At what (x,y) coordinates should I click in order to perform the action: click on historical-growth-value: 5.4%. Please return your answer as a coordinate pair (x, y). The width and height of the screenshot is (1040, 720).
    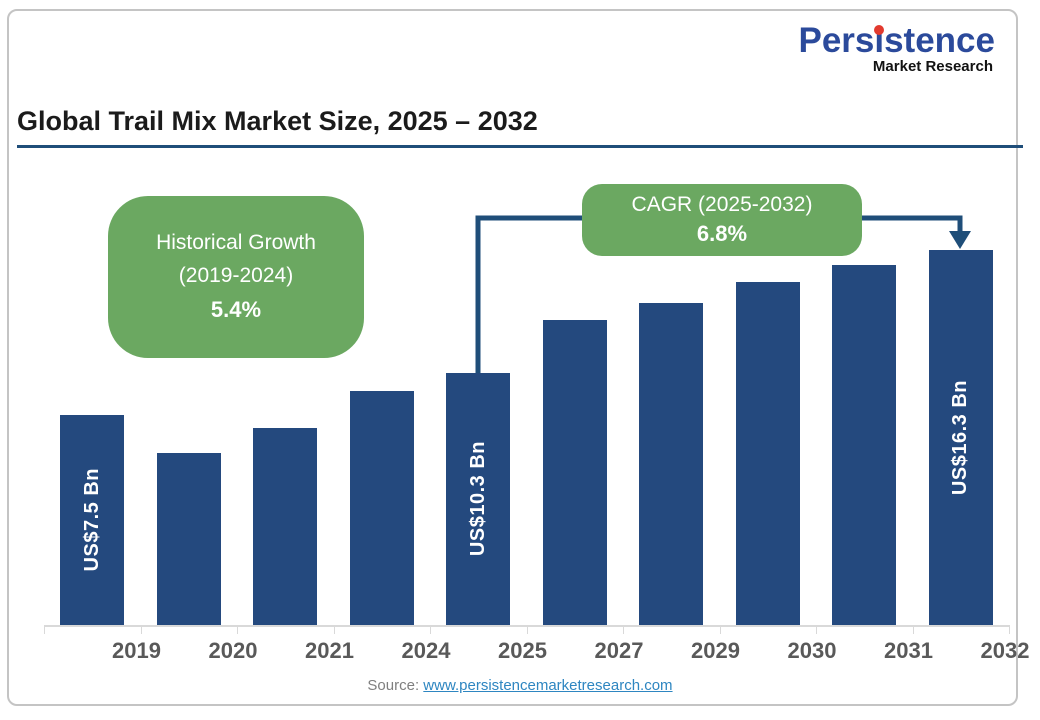
    Looking at the image, I should click on (236, 309).